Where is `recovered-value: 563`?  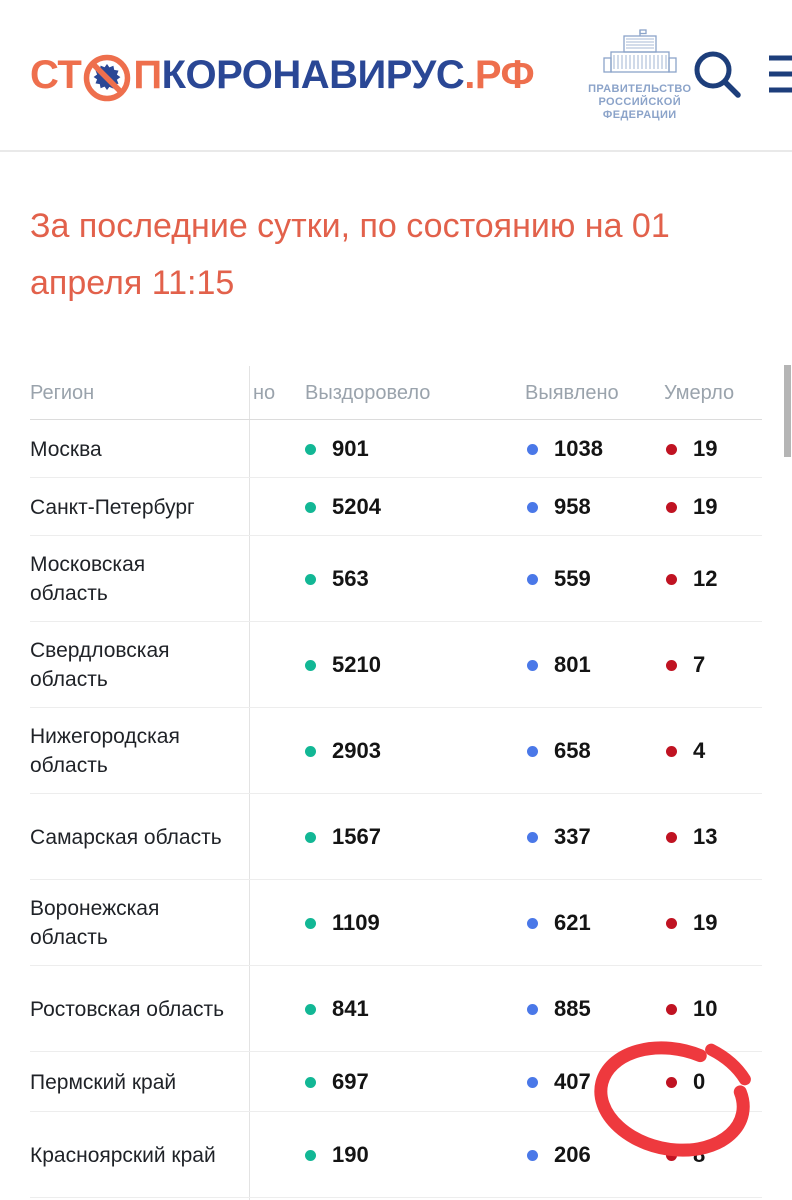 recovered-value: 563 is located at coordinates (350, 578).